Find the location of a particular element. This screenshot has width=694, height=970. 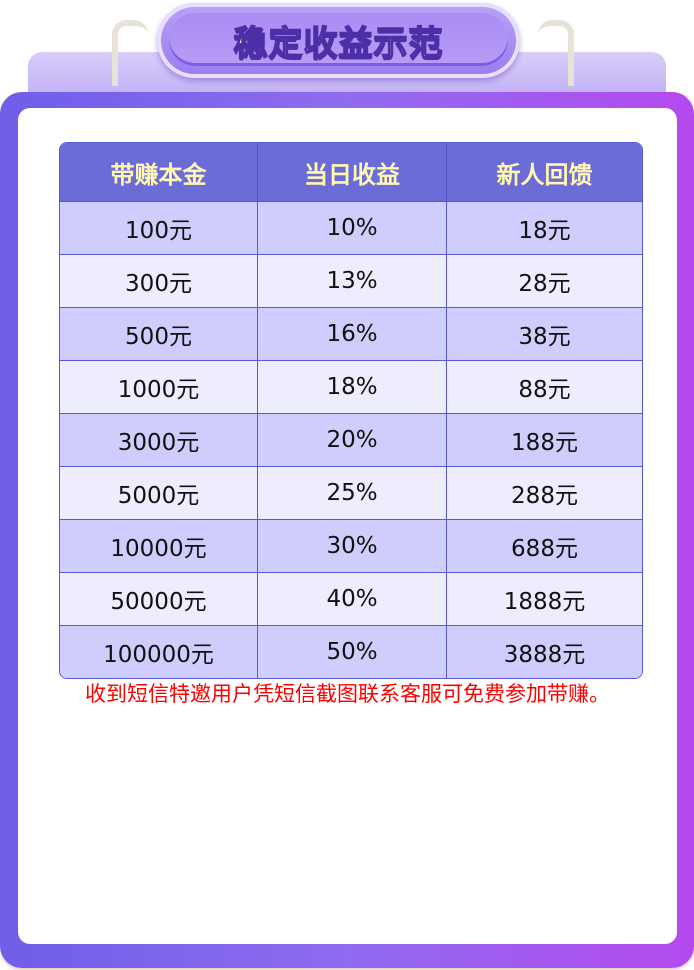

cell-principal: 1000元 is located at coordinates (159, 386).